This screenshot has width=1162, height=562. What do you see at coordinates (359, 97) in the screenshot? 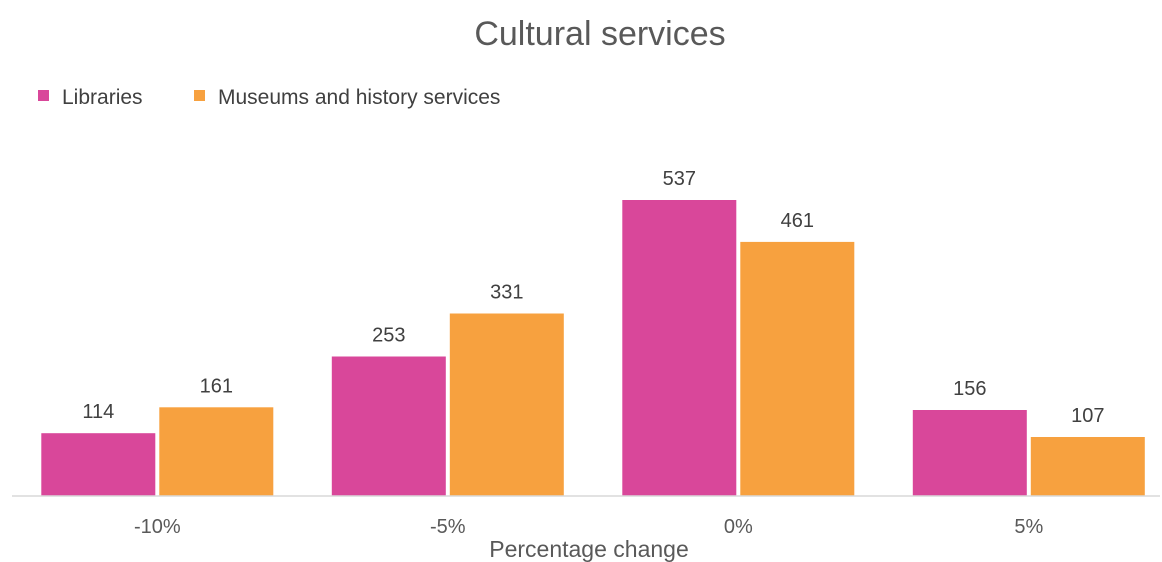
I see `legend-label-museums: Museums and history services` at bounding box center [359, 97].